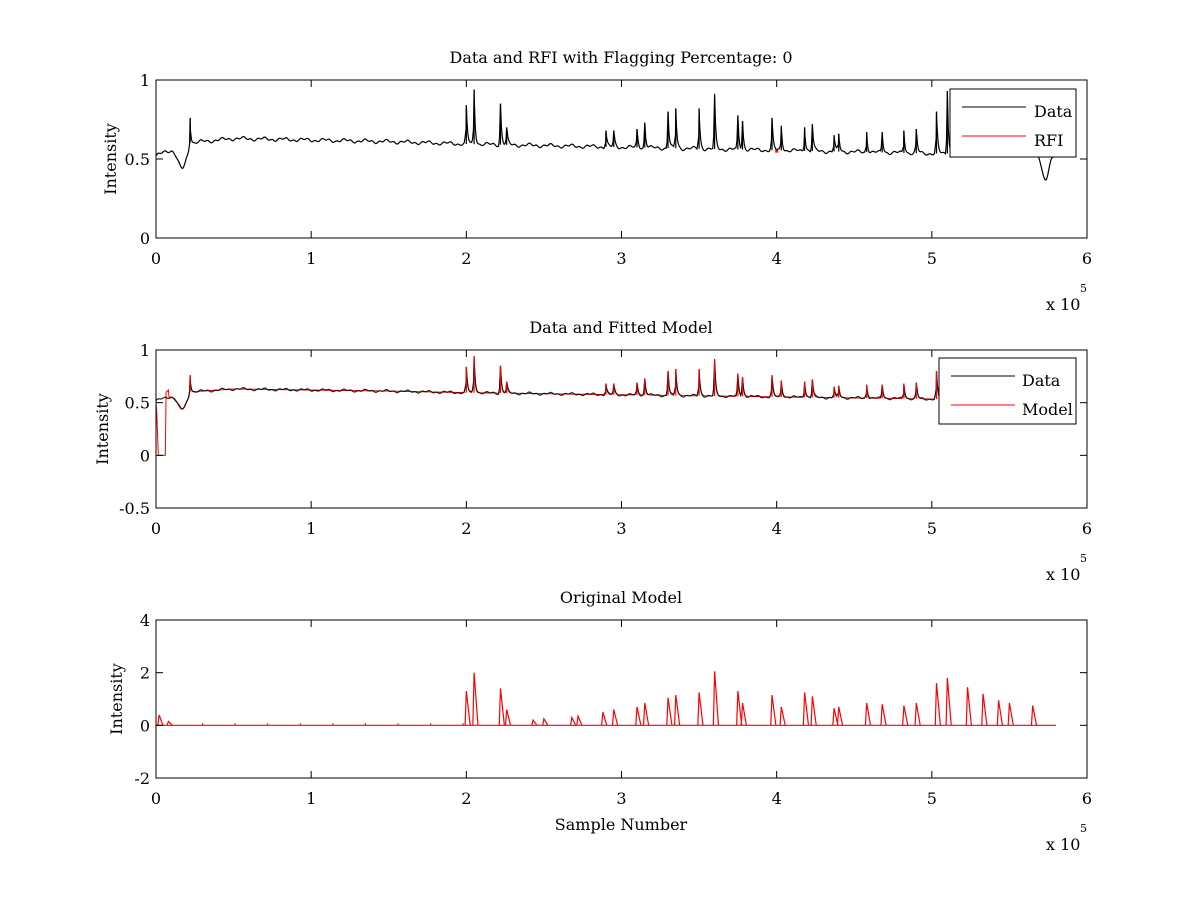  What do you see at coordinates (145, 673) in the screenshot?
I see `y-tick-label: 2` at bounding box center [145, 673].